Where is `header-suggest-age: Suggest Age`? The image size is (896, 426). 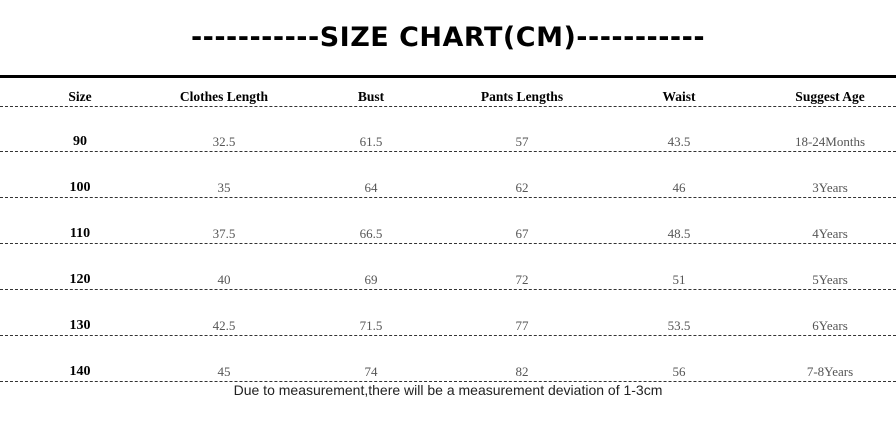
header-suggest-age: Suggest Age is located at coordinates (830, 96).